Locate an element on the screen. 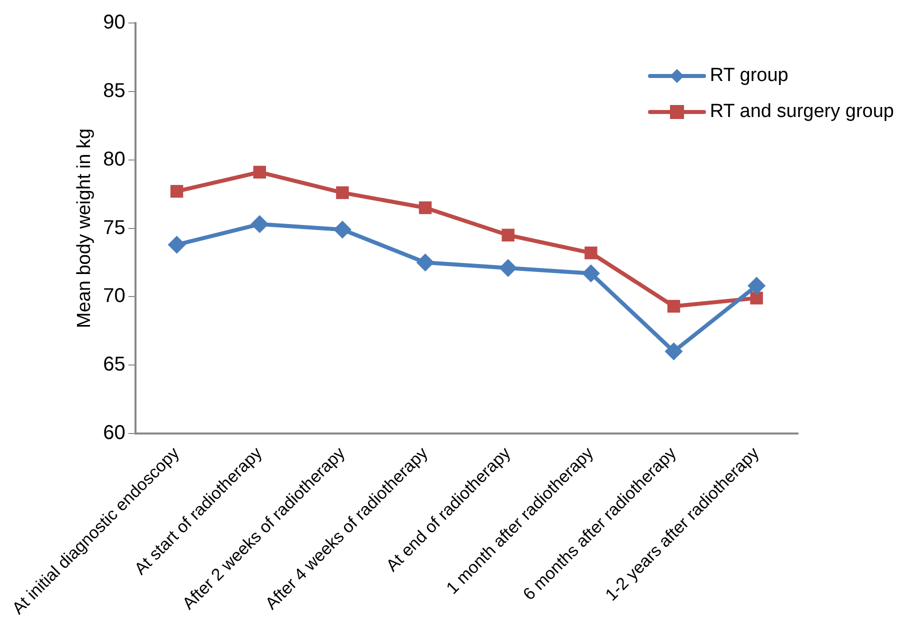 The image size is (906, 630). y-tick-label: 80 is located at coordinates (114, 159).